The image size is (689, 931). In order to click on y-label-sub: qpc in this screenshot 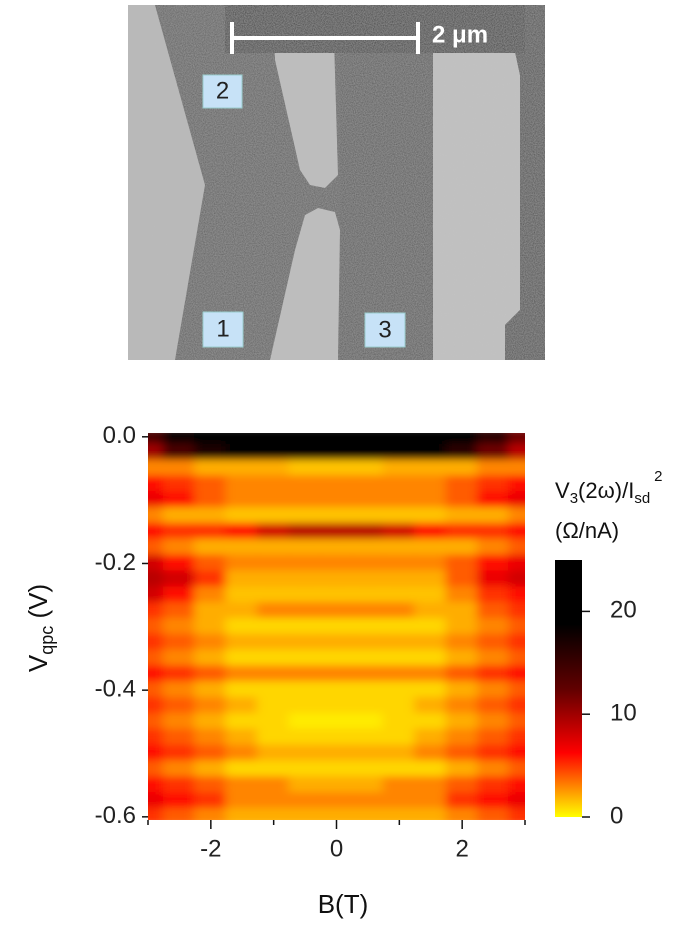, I will do `click(47, 640)`.